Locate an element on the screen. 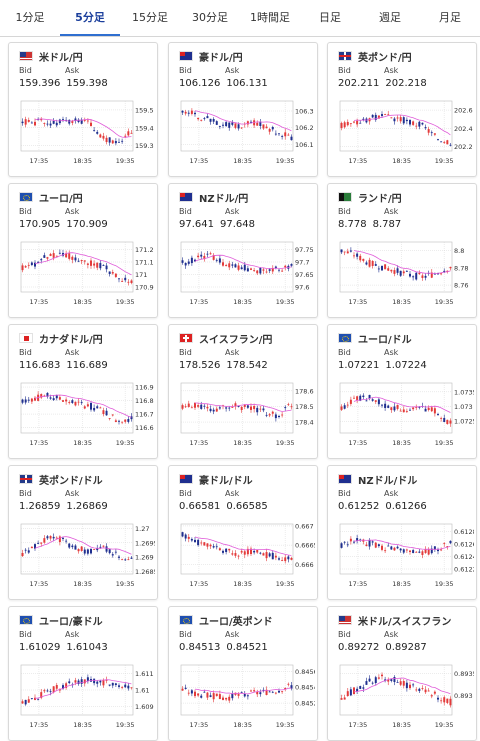 This screenshot has width=480, height=741. mini-candlestick-chart: 0.6128 0.6126 0.6124 0.6122 17:35 18:35 19:35 is located at coordinates (404, 556).